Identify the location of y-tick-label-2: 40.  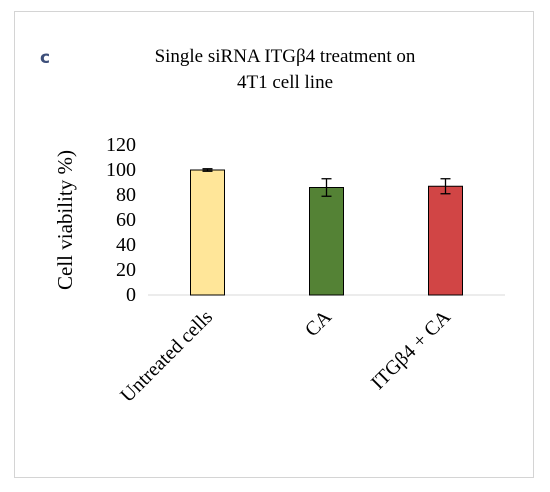
(126, 245).